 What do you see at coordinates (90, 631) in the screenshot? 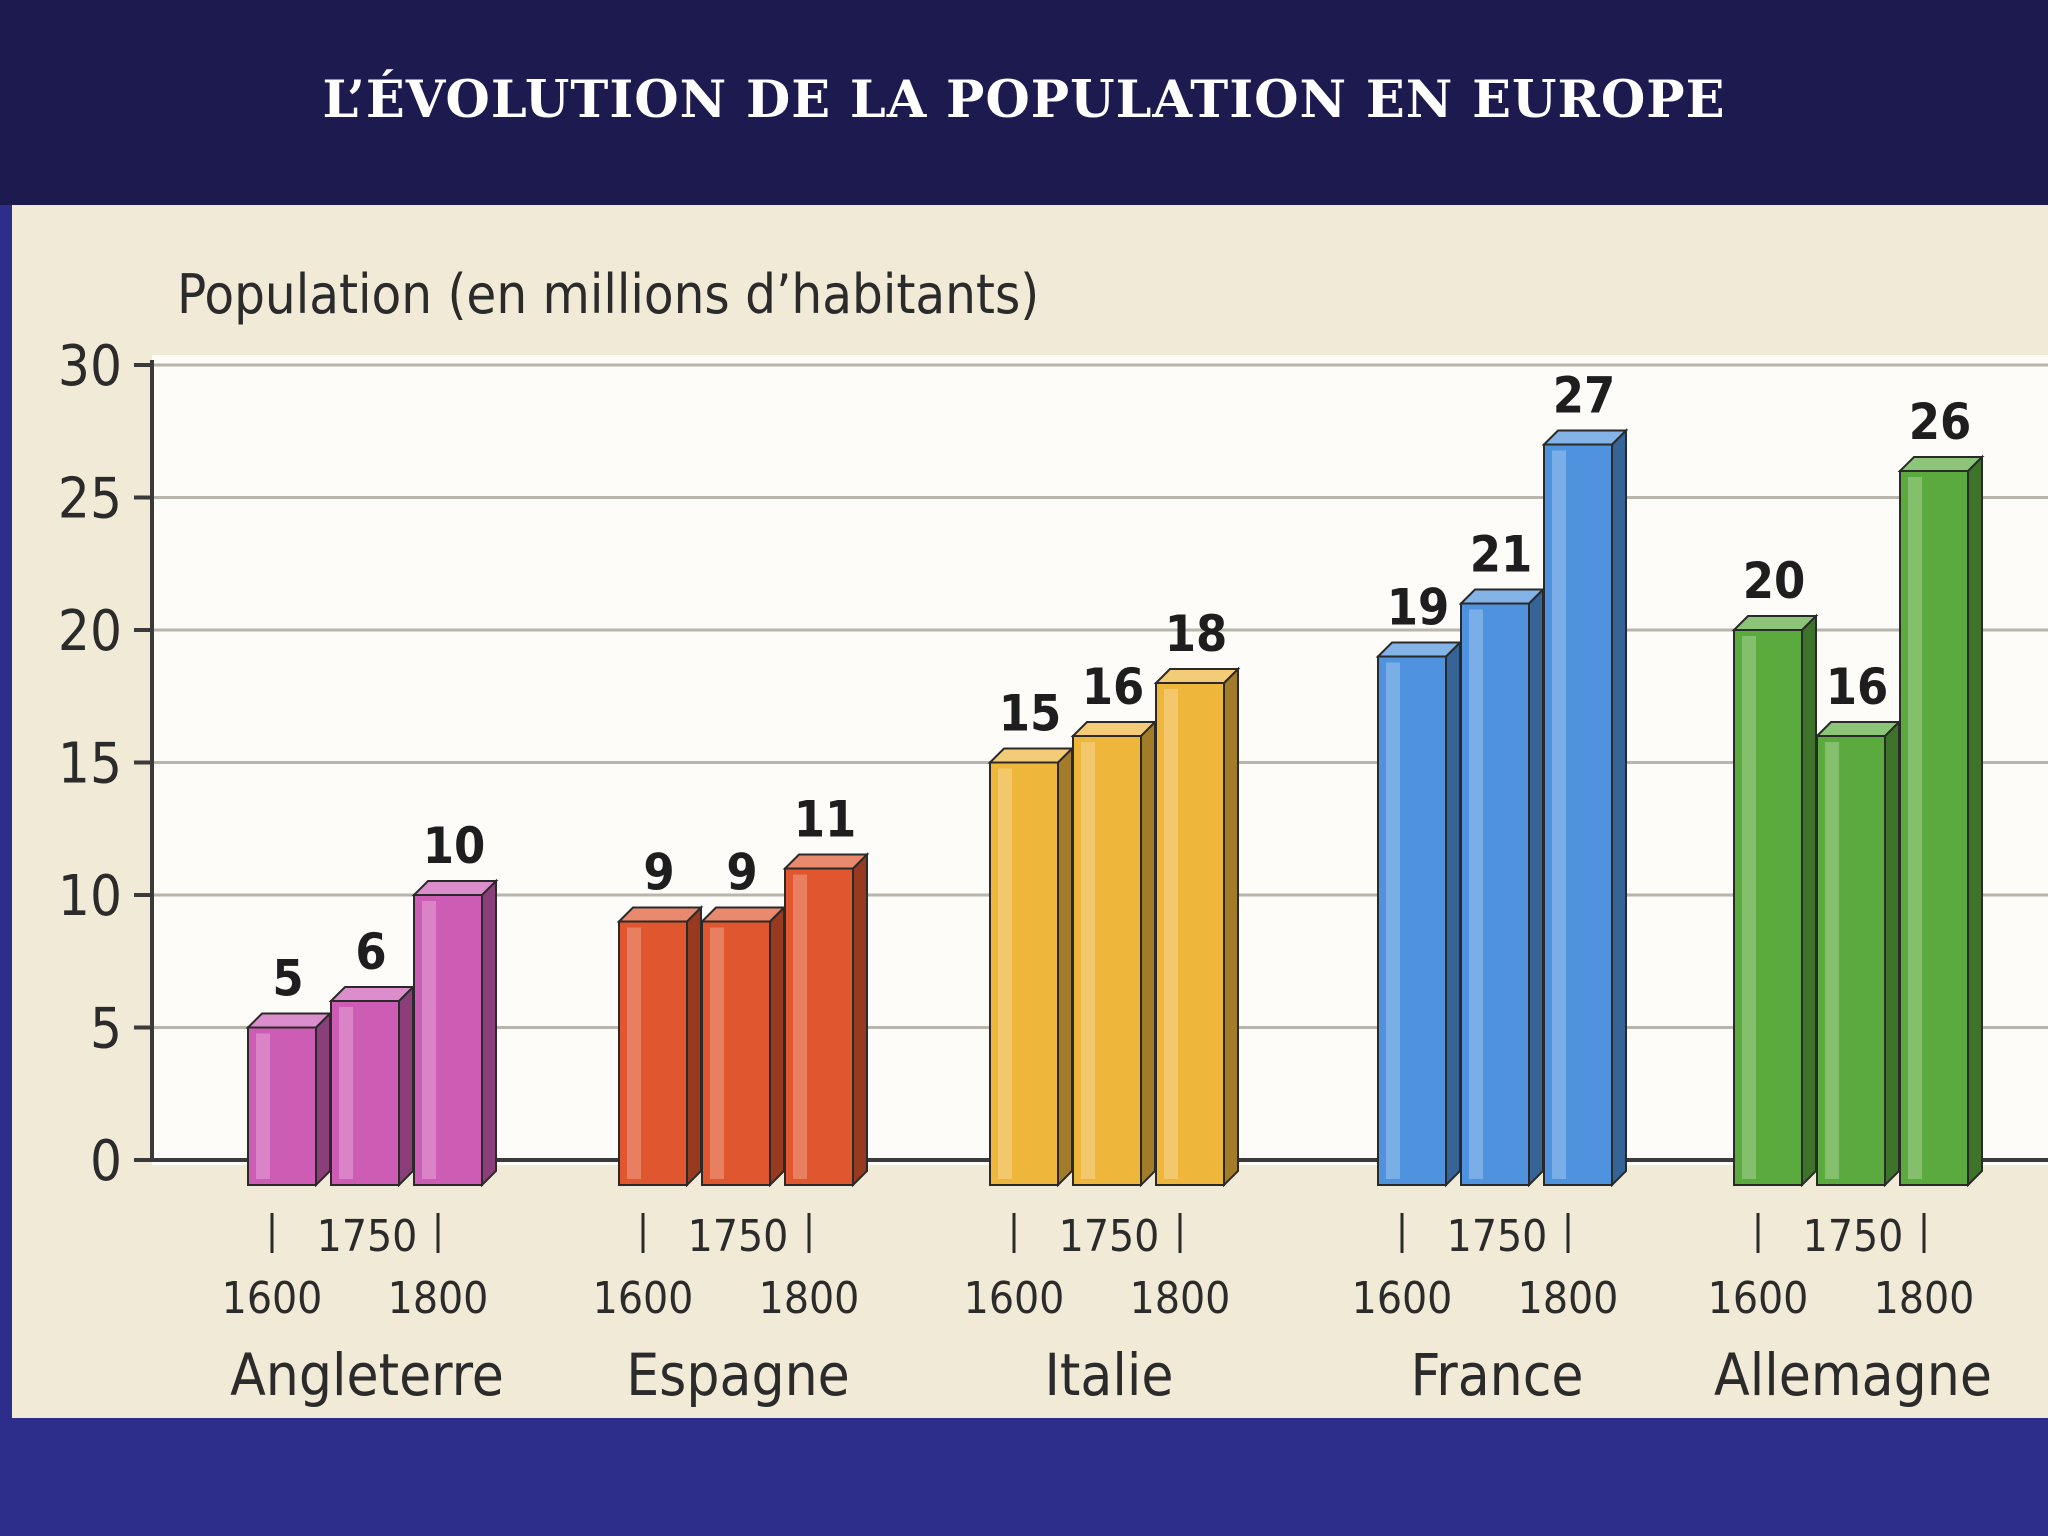
I see `y-tick-label: 20` at bounding box center [90, 631].